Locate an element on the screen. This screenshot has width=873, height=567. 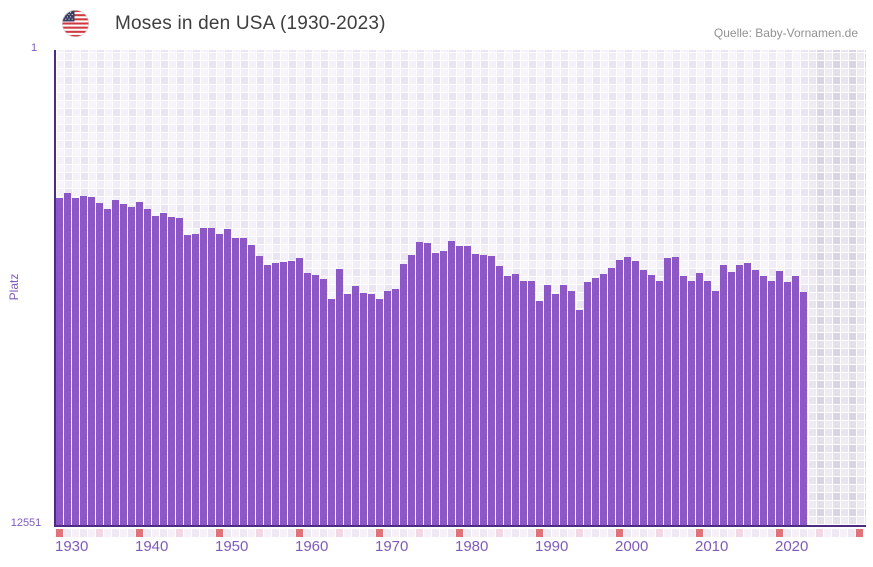
bar-2015 is located at coordinates (739, 394).